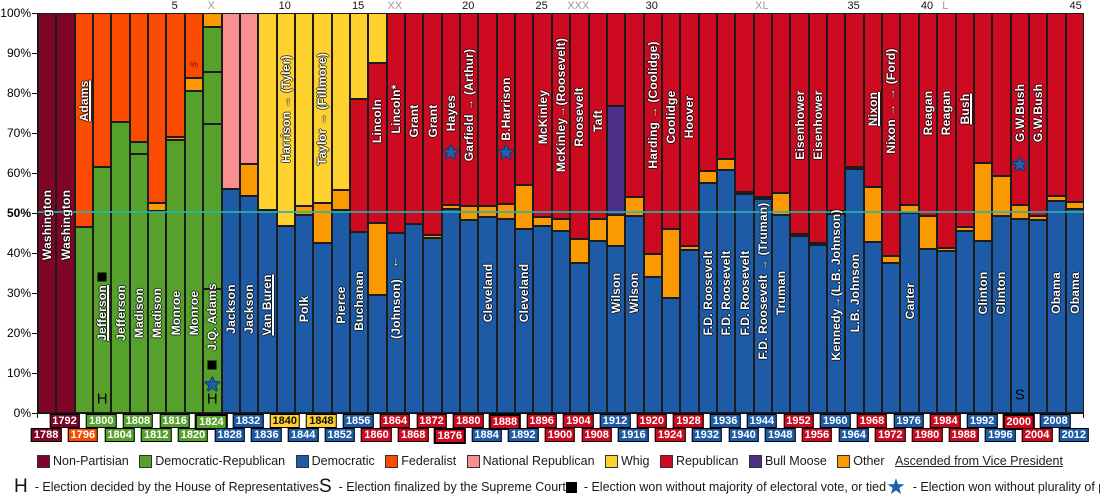 The image size is (1100, 503). Describe the element at coordinates (909, 213) in the screenshot. I see `bar-1976` at that location.